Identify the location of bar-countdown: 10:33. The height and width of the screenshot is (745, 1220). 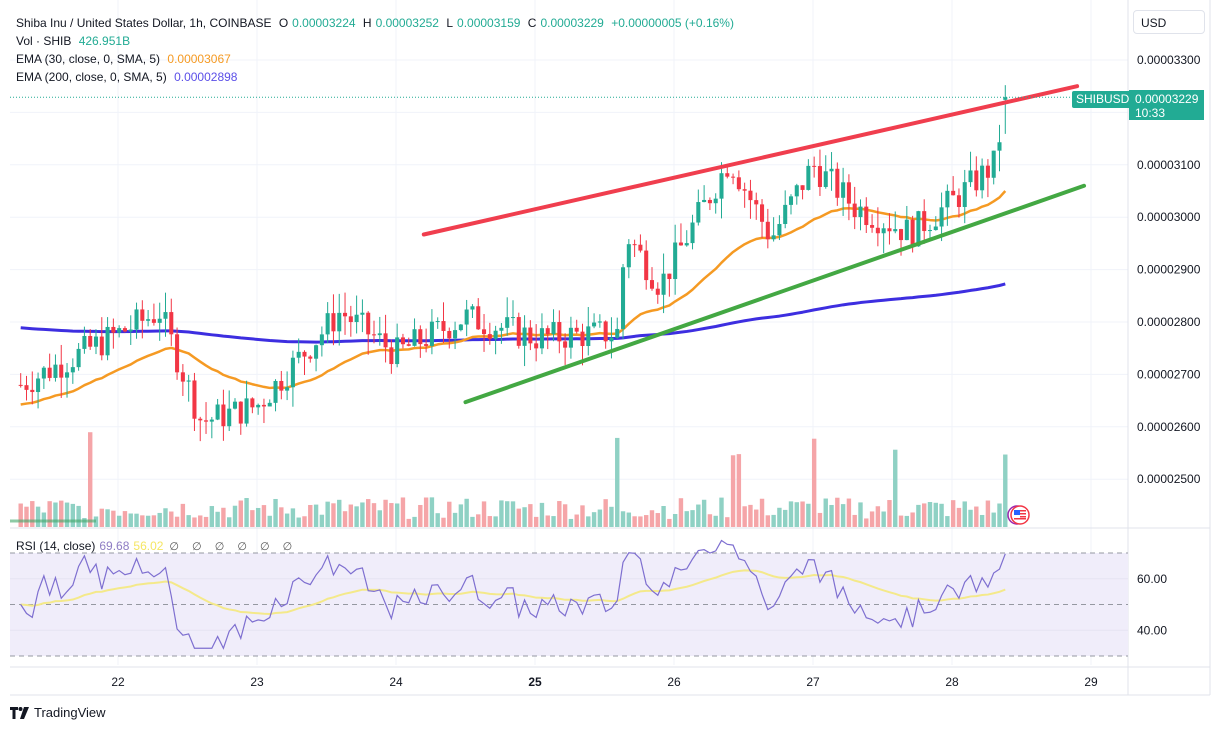
(1150, 113).